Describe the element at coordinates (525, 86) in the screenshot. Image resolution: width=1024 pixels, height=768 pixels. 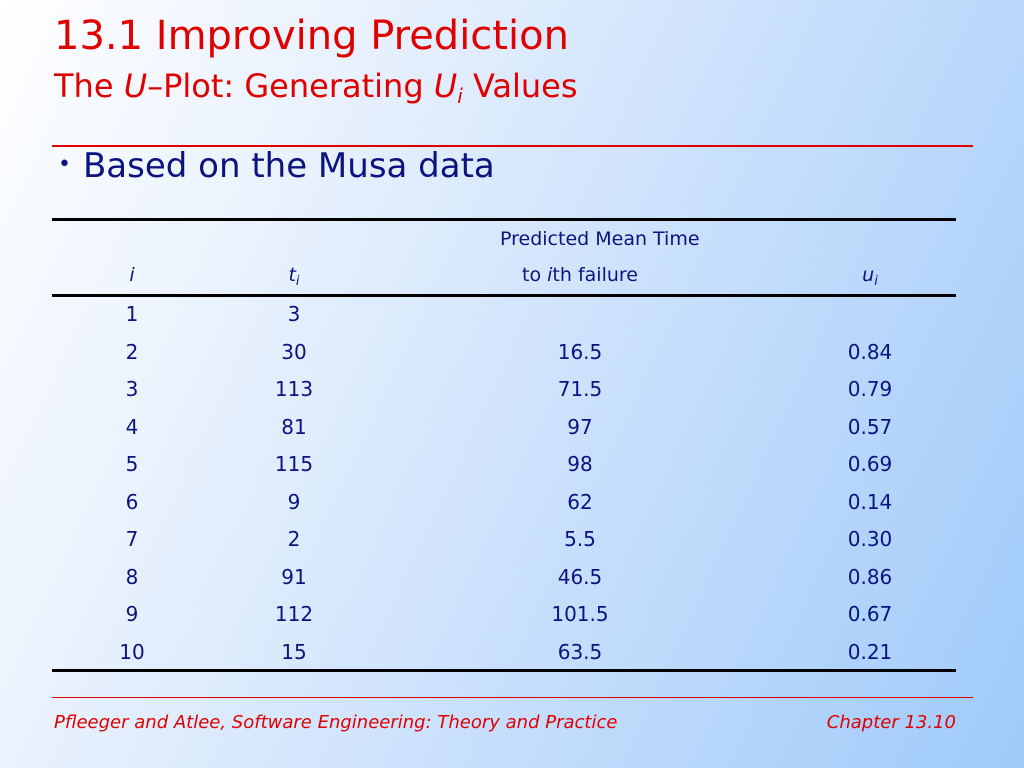
I see `subtitle-values: Values` at that location.